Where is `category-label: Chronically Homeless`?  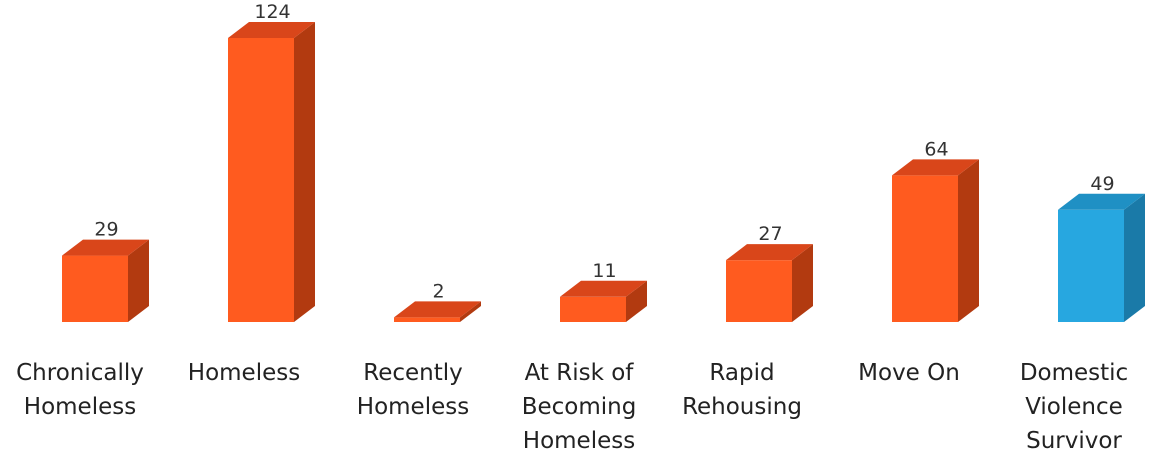 category-label: Chronically Homeless is located at coordinates (80, 390).